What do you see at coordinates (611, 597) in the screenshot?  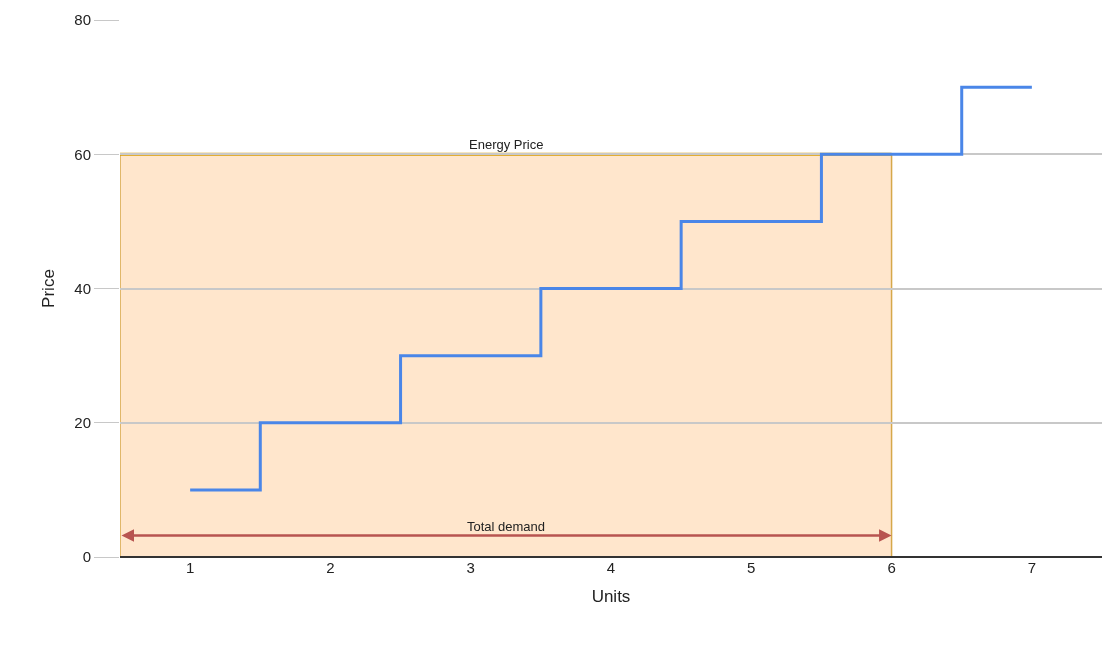 I see `x-axis-title: Units` at bounding box center [611, 597].